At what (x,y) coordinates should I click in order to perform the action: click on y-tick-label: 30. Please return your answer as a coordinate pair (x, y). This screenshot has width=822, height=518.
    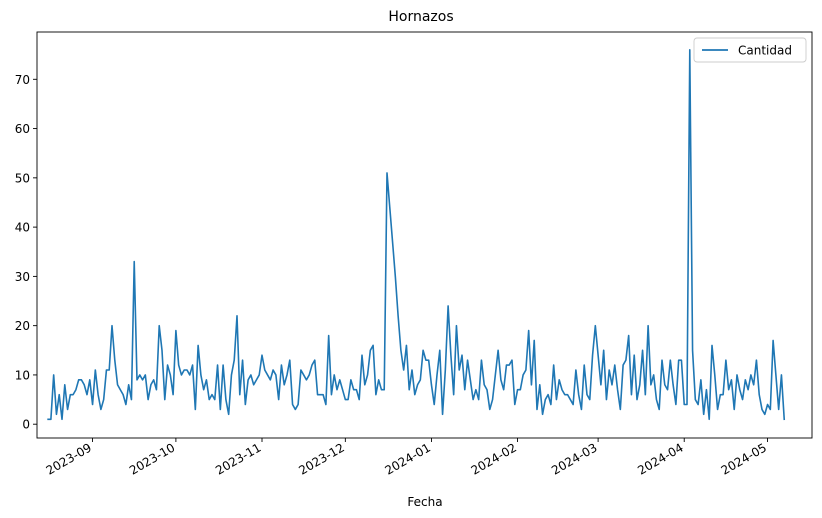
    Looking at the image, I should click on (22, 277).